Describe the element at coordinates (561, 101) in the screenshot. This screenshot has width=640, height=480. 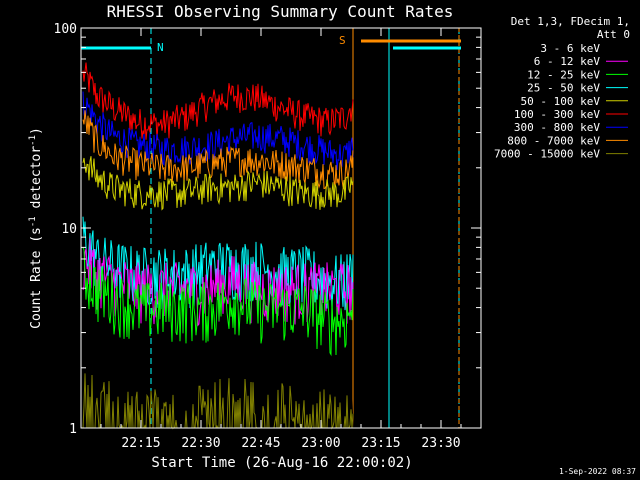
I see `legend-entry-label: 50 - 100 keV` at that location.